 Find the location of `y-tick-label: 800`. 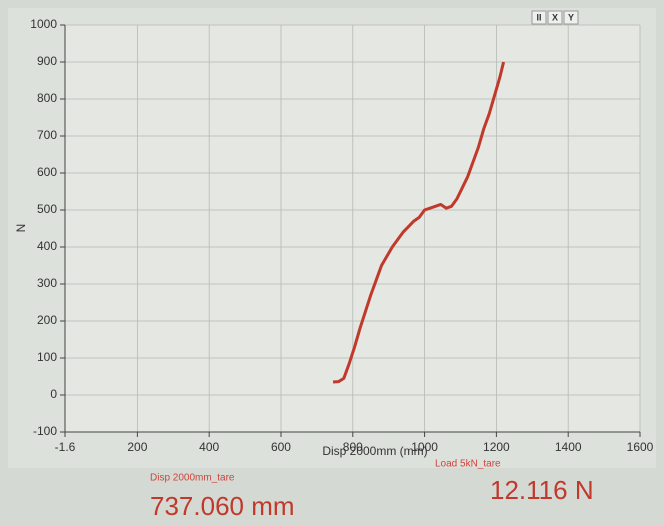

y-tick-label: 800 is located at coordinates (47, 98).